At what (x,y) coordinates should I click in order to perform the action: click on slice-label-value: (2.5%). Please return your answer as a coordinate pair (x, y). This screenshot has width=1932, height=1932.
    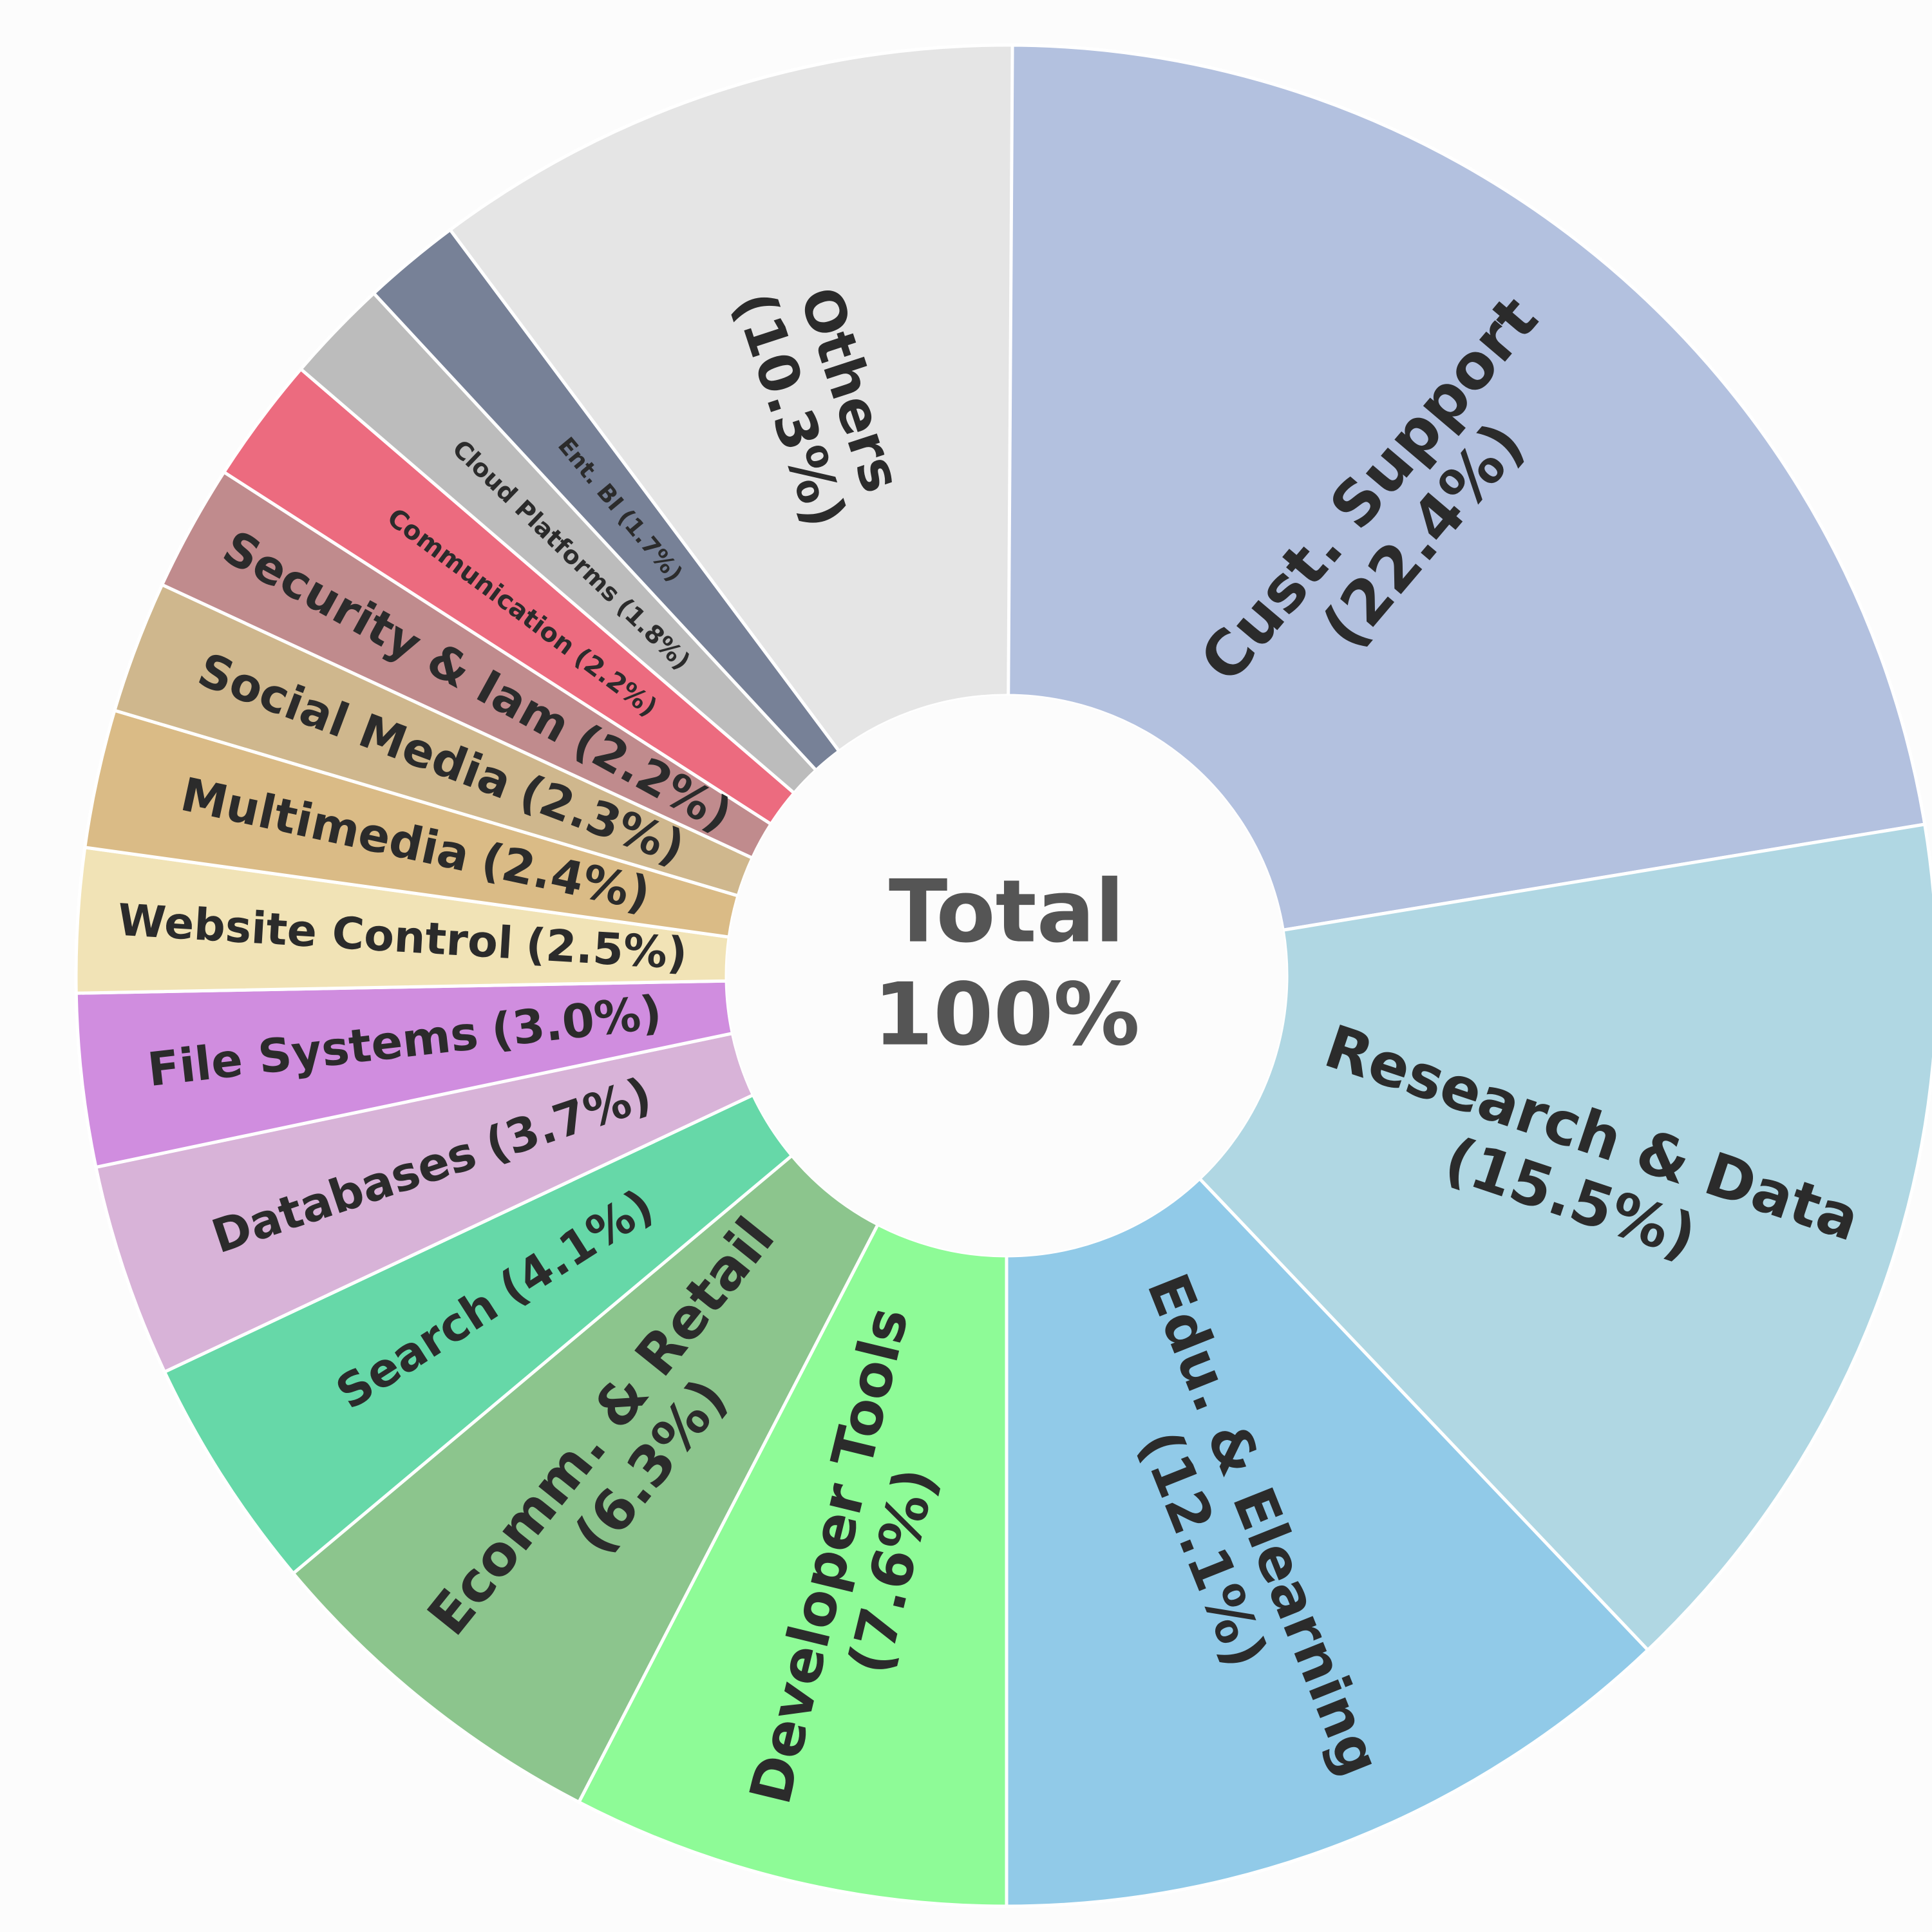
    Looking at the image, I should click on (606, 949).